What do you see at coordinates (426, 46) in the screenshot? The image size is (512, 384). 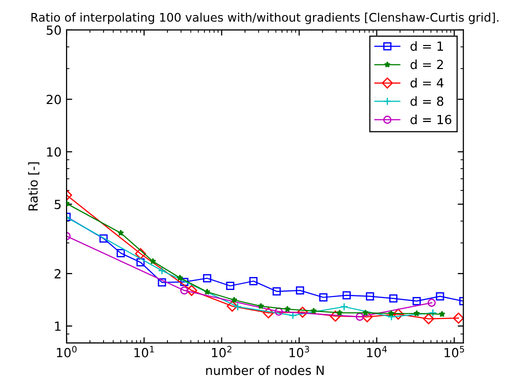 I see `legend-label: d = 1` at bounding box center [426, 46].